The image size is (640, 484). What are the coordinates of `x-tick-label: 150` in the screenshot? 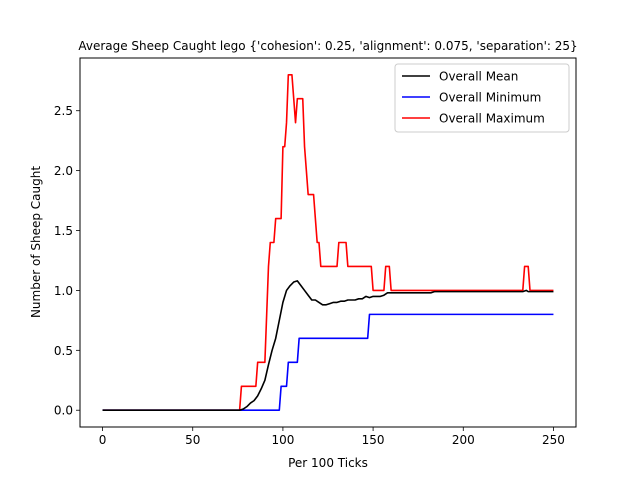 It's located at (373, 440).